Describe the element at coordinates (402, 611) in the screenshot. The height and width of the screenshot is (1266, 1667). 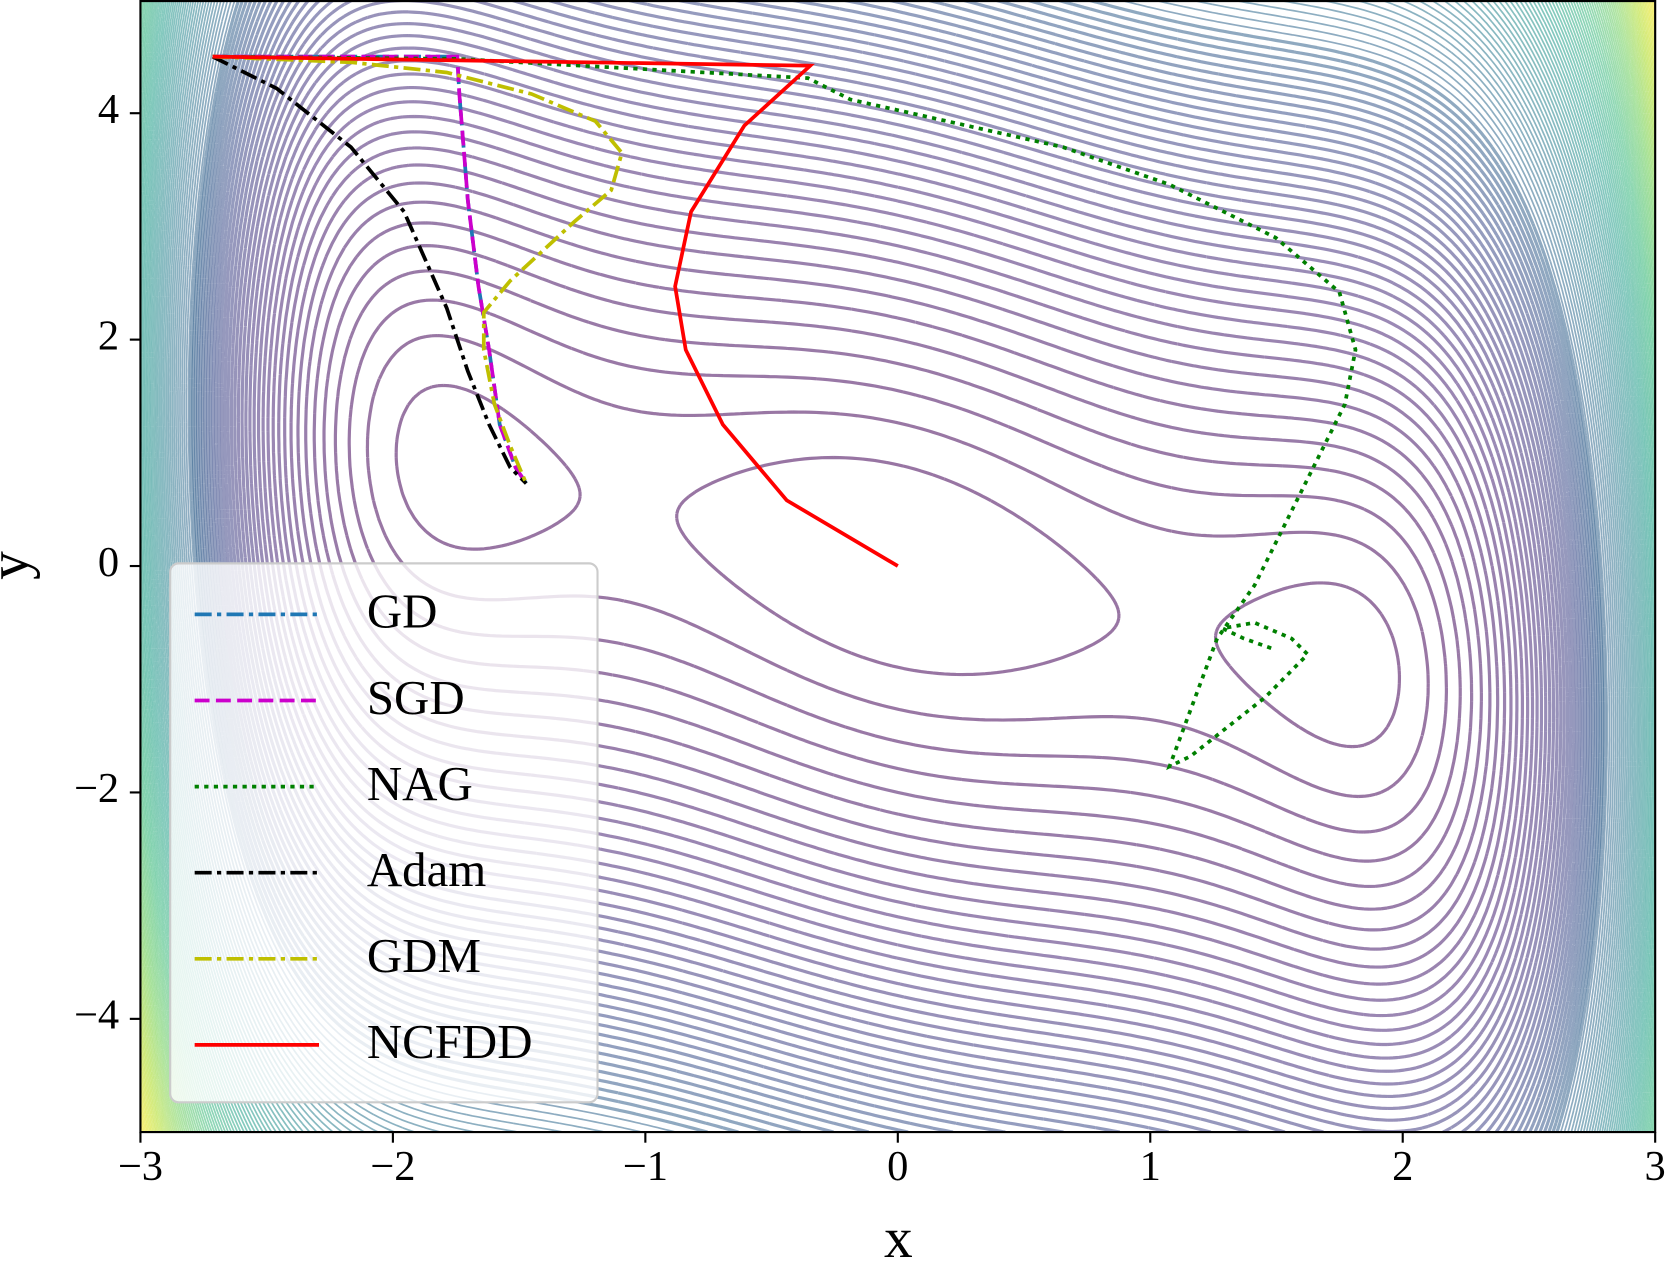
I see `legend-label: GD` at that location.